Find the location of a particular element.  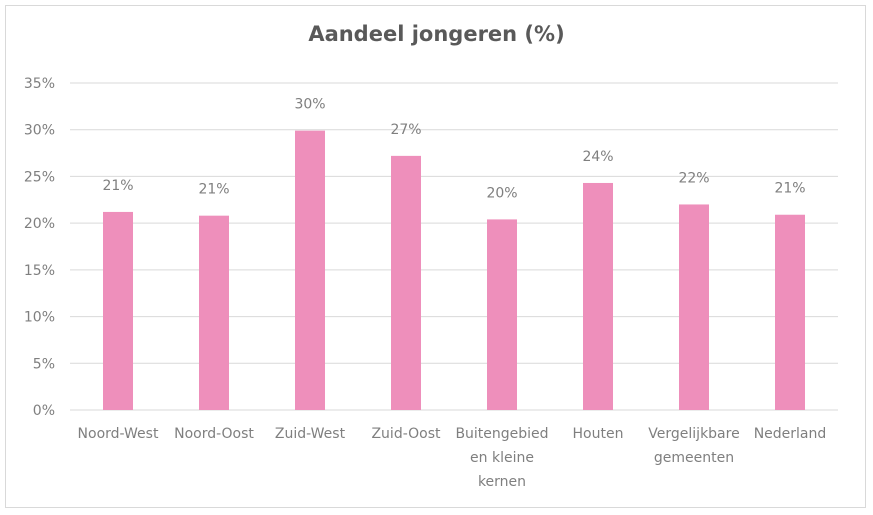

y-tick-label: 20% is located at coordinates (39, 224).